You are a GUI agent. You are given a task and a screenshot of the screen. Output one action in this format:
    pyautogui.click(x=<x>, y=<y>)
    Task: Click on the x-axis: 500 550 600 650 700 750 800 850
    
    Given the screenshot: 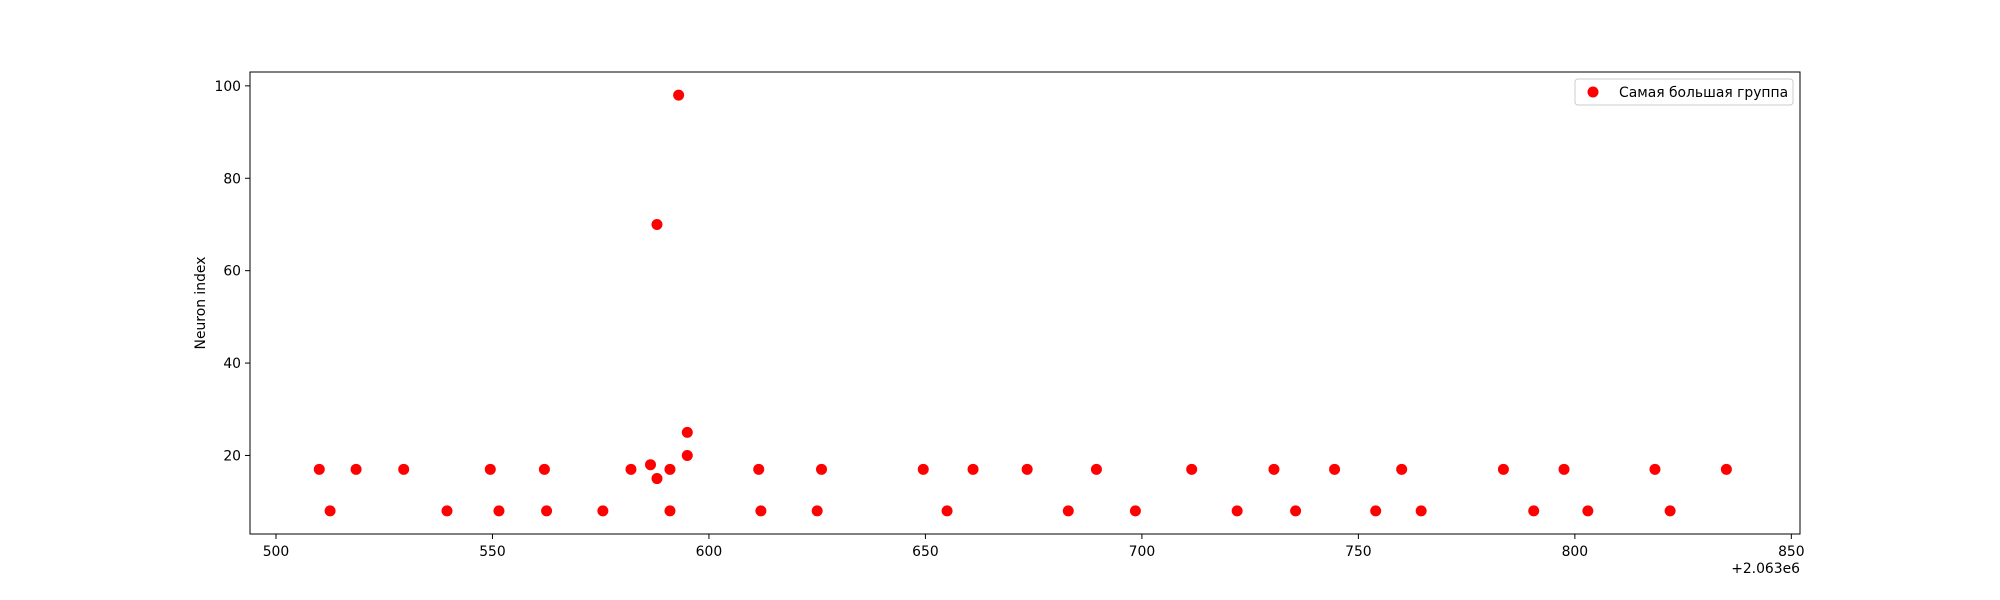 What is the action you would take?
    pyautogui.click(x=1034, y=547)
    